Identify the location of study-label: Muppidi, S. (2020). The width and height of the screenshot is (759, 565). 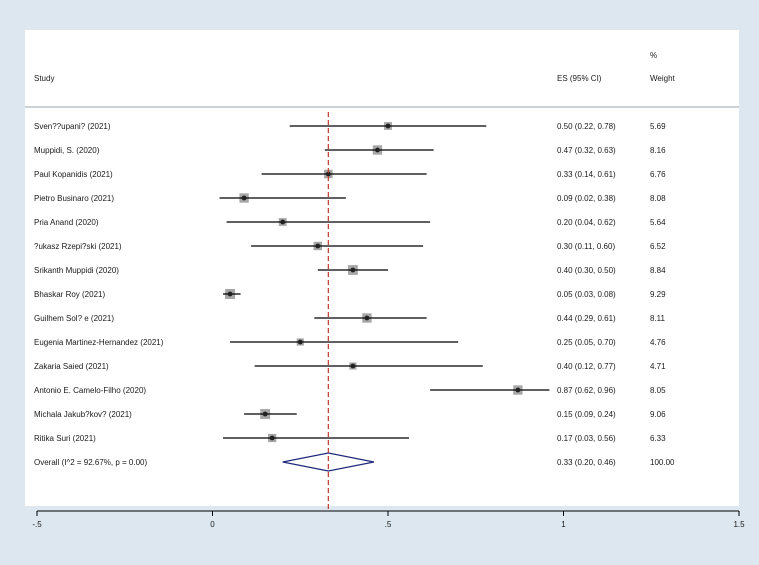
(67, 150).